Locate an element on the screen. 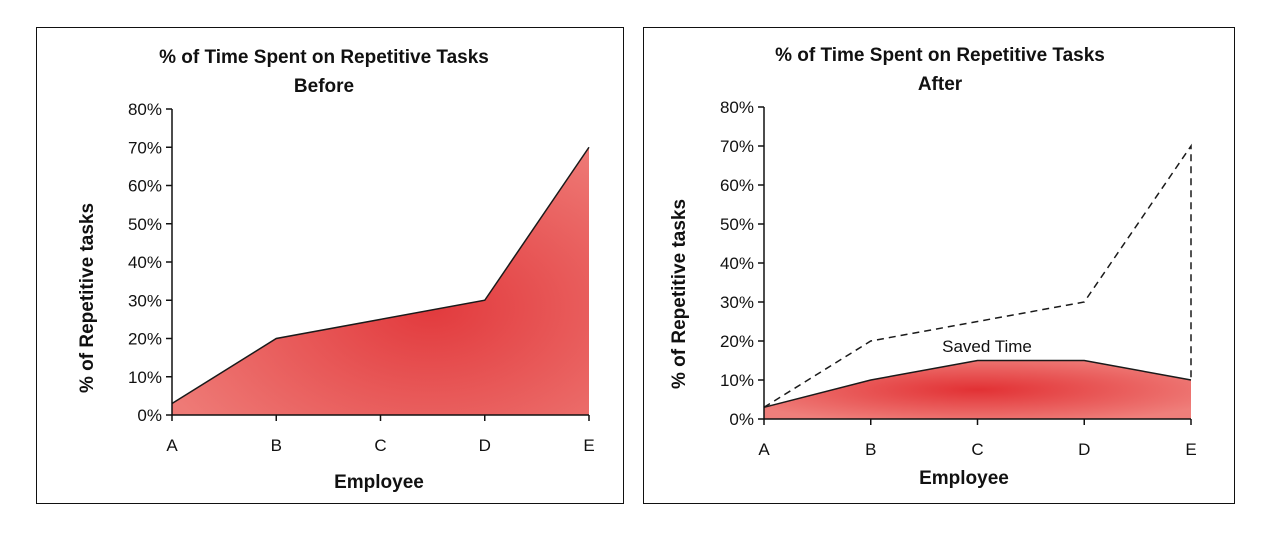 The width and height of the screenshot is (1280, 550). area-line is located at coordinates (977, 384).